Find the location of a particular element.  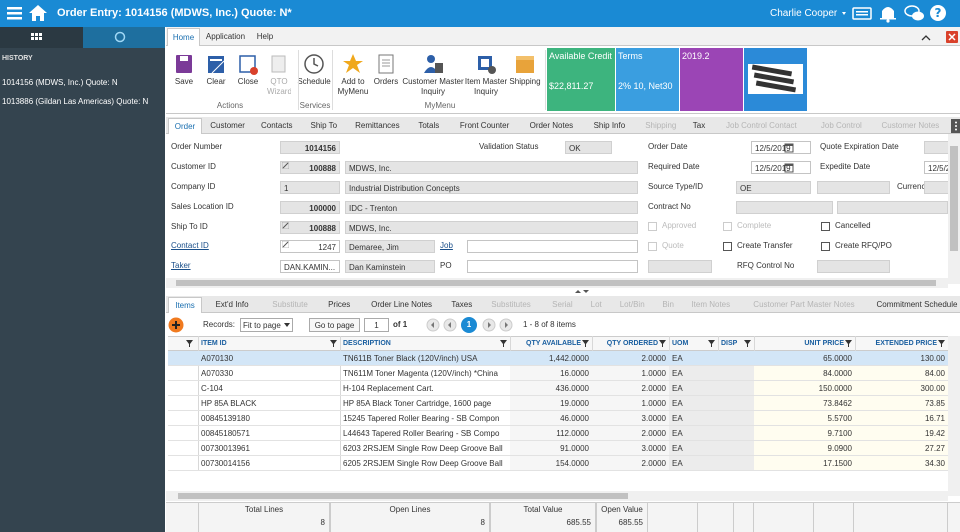

ribbon-button: Save is located at coordinates (184, 81).